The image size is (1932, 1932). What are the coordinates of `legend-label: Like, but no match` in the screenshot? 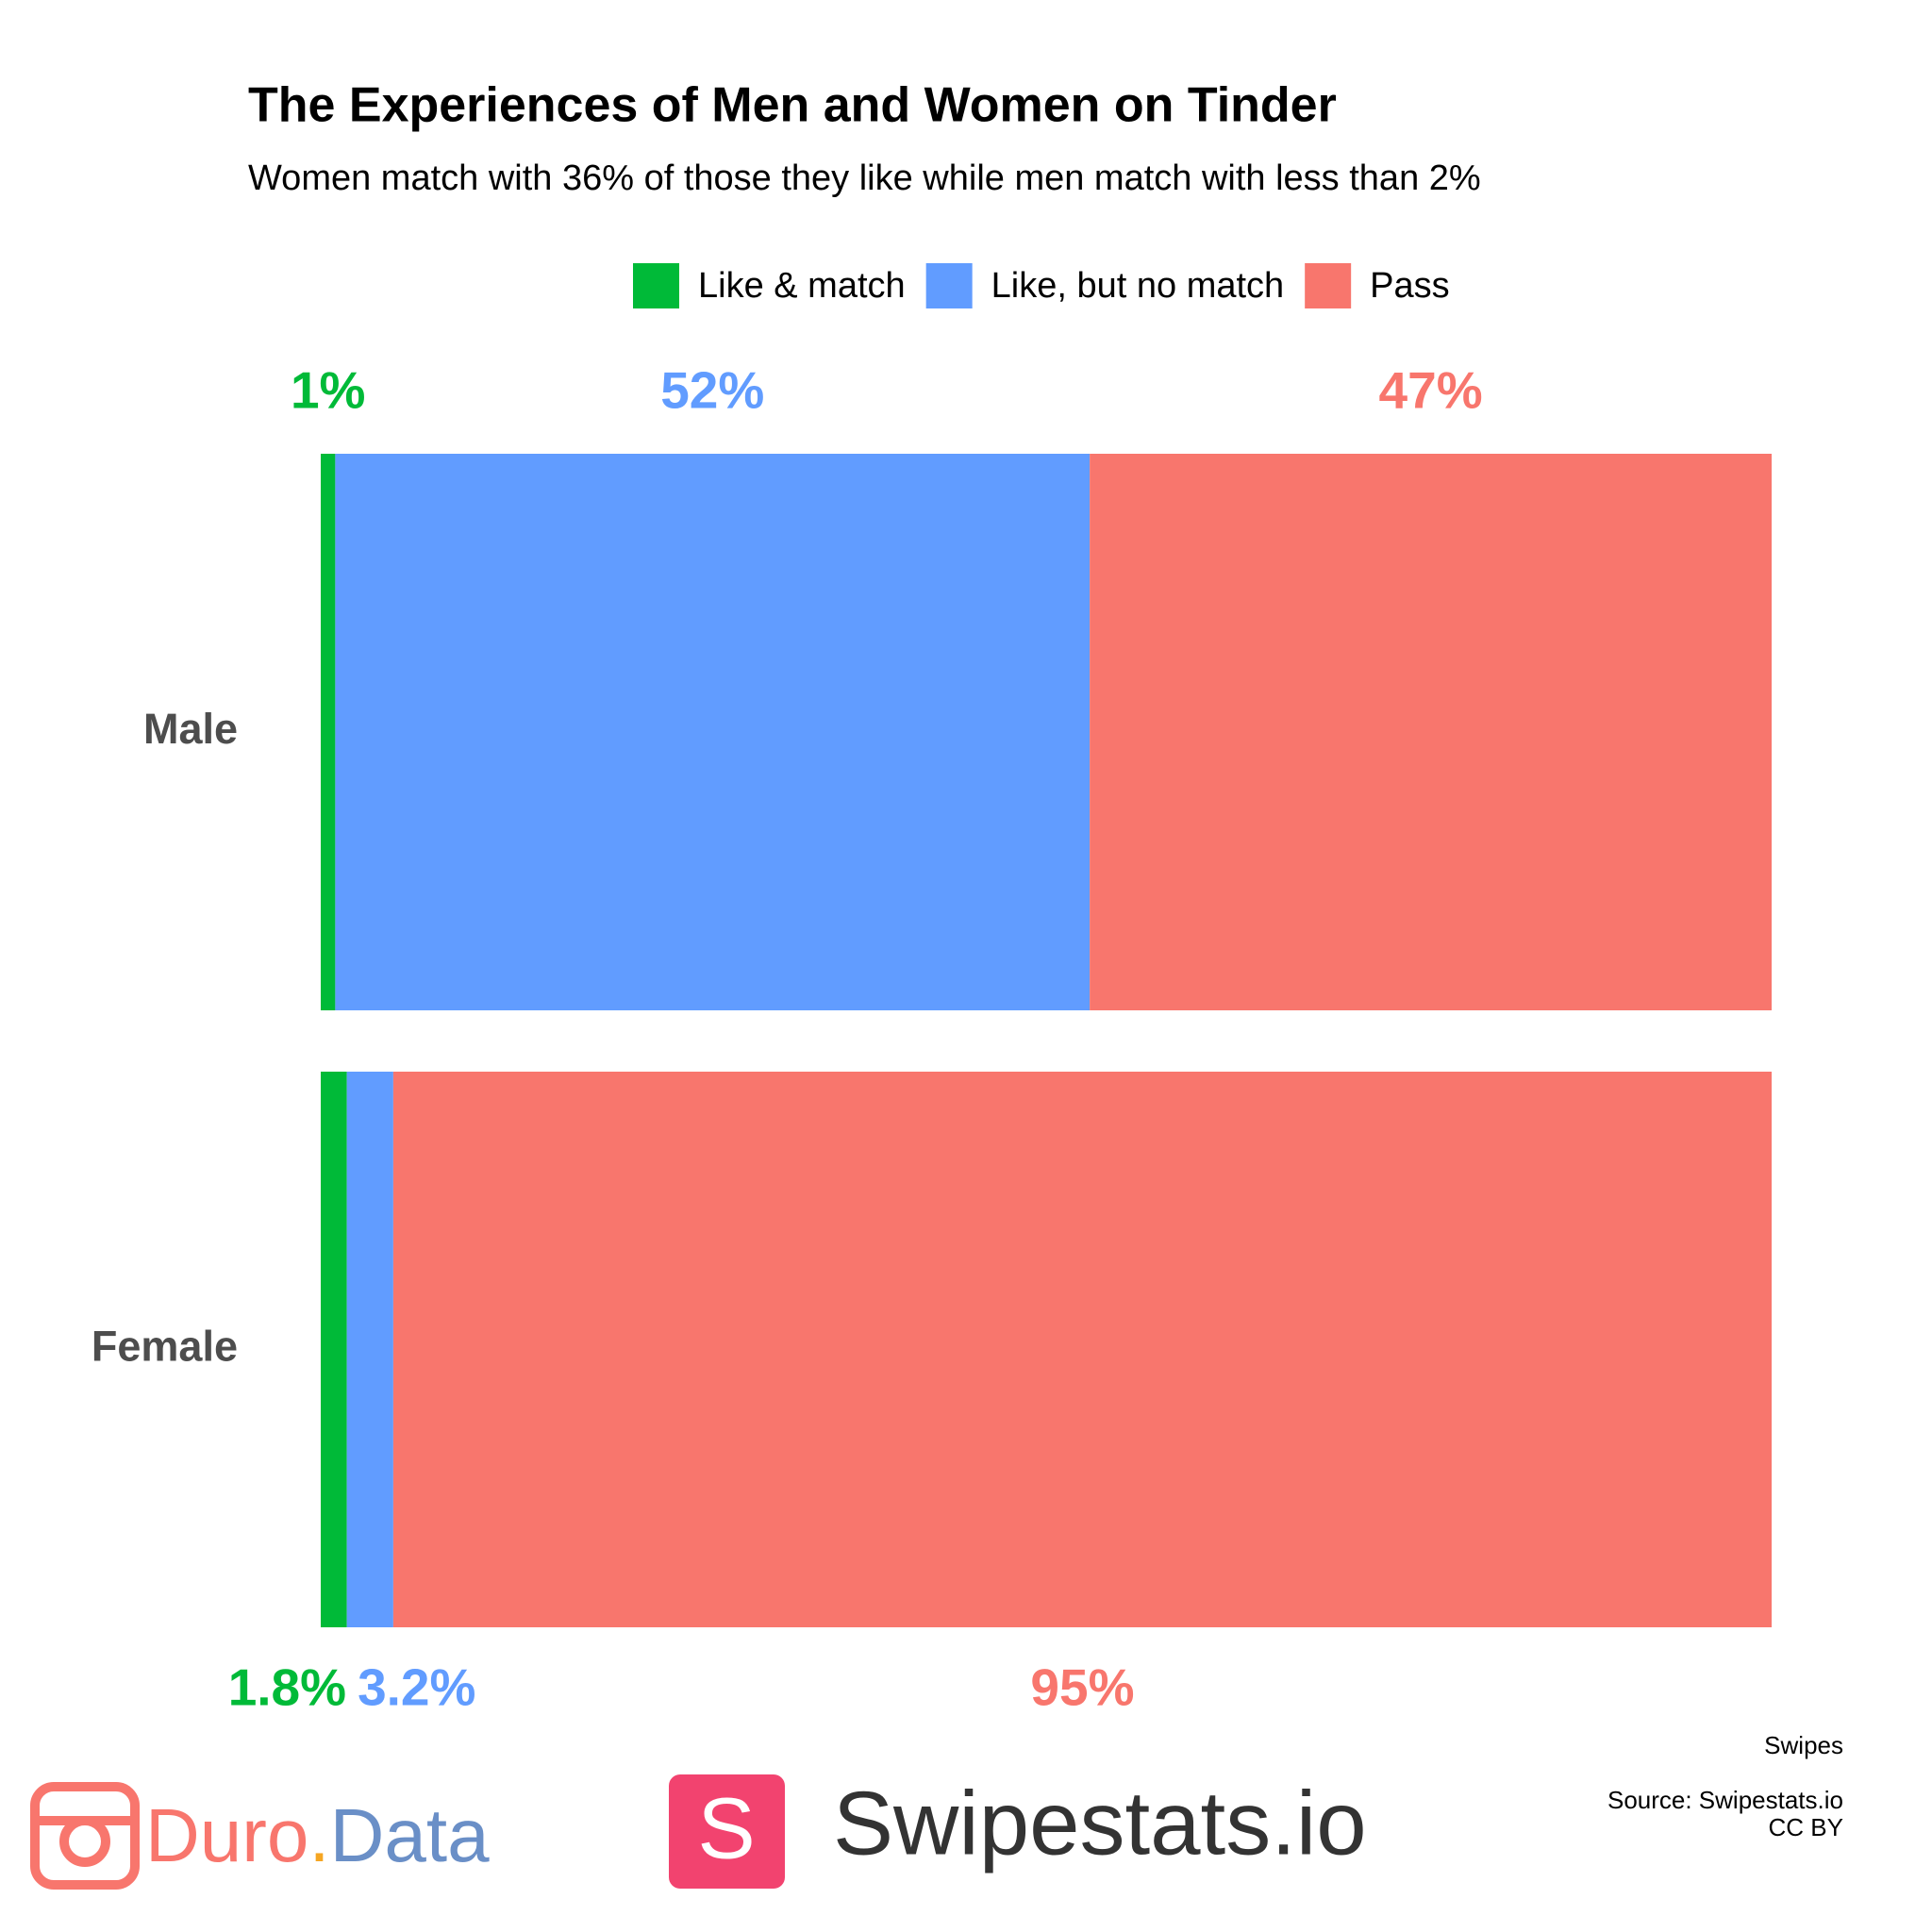 It's located at (1138, 286).